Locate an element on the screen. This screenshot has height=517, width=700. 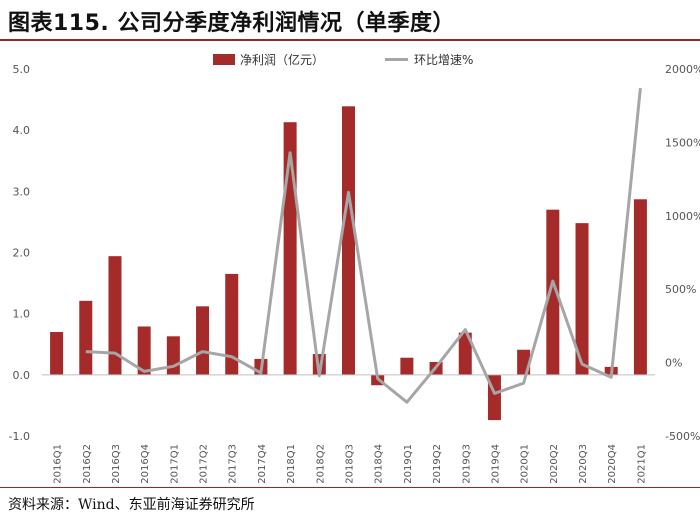
x-axis-tick-label: 2018Q3 is located at coordinates (350, 464).